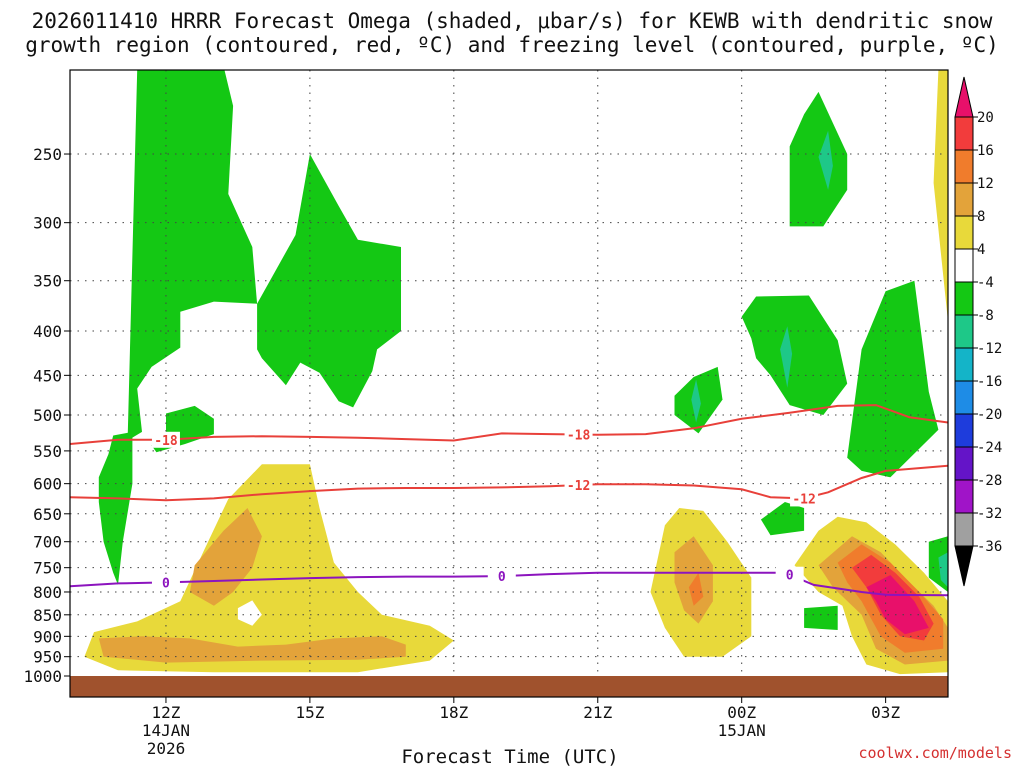 The width and height of the screenshot is (1024, 768). Describe the element at coordinates (47, 514) in the screenshot. I see `y-tick-label: 650` at that location.